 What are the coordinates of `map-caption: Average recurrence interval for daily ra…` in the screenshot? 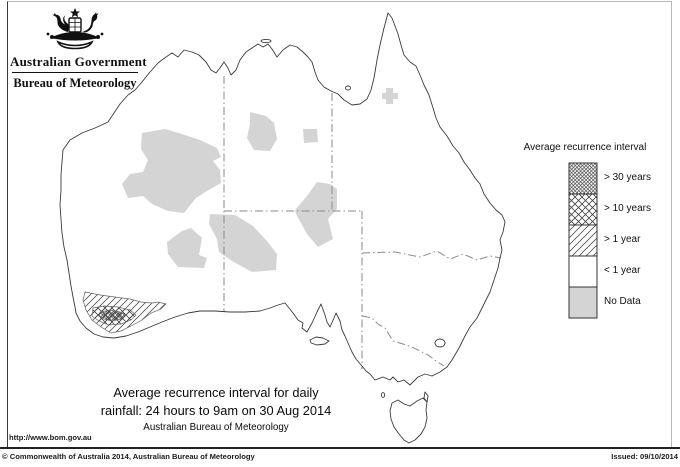 It's located at (216, 409).